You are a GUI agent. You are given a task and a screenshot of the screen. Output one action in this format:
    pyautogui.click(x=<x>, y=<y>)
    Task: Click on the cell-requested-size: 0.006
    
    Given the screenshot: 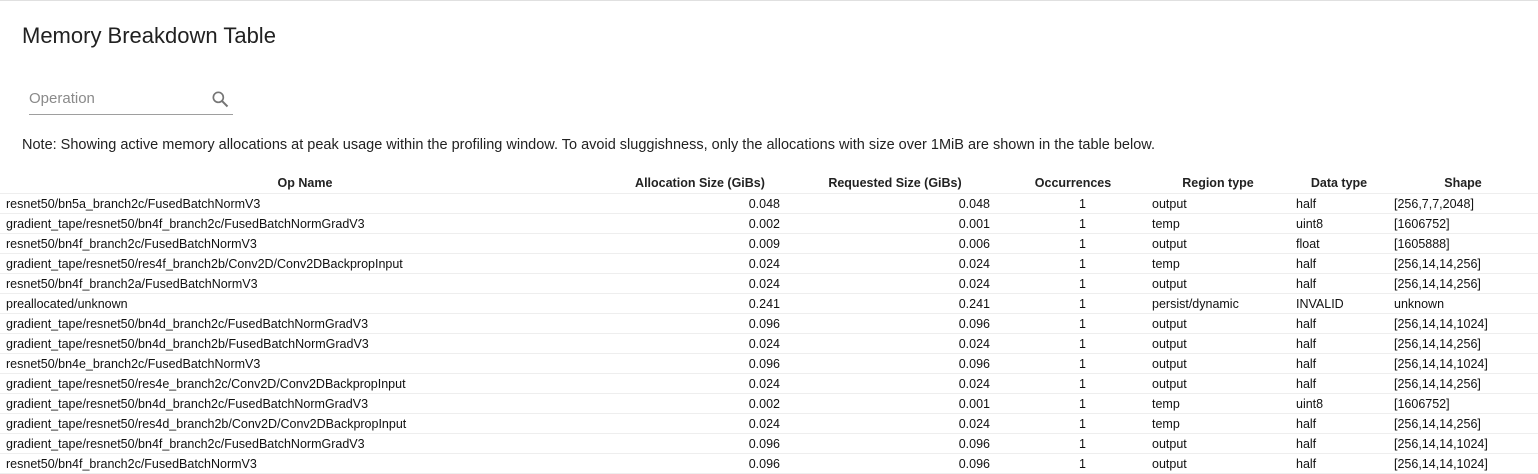 What is the action you would take?
    pyautogui.click(x=895, y=243)
    